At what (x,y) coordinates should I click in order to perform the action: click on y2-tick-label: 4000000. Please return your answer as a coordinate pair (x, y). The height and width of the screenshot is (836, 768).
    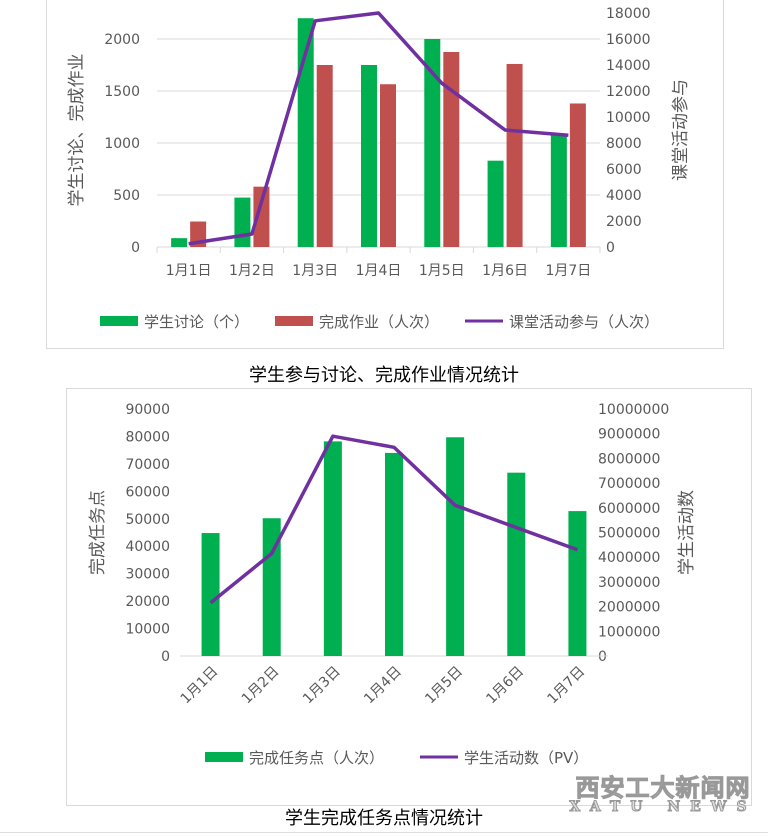
    Looking at the image, I should click on (629, 558).